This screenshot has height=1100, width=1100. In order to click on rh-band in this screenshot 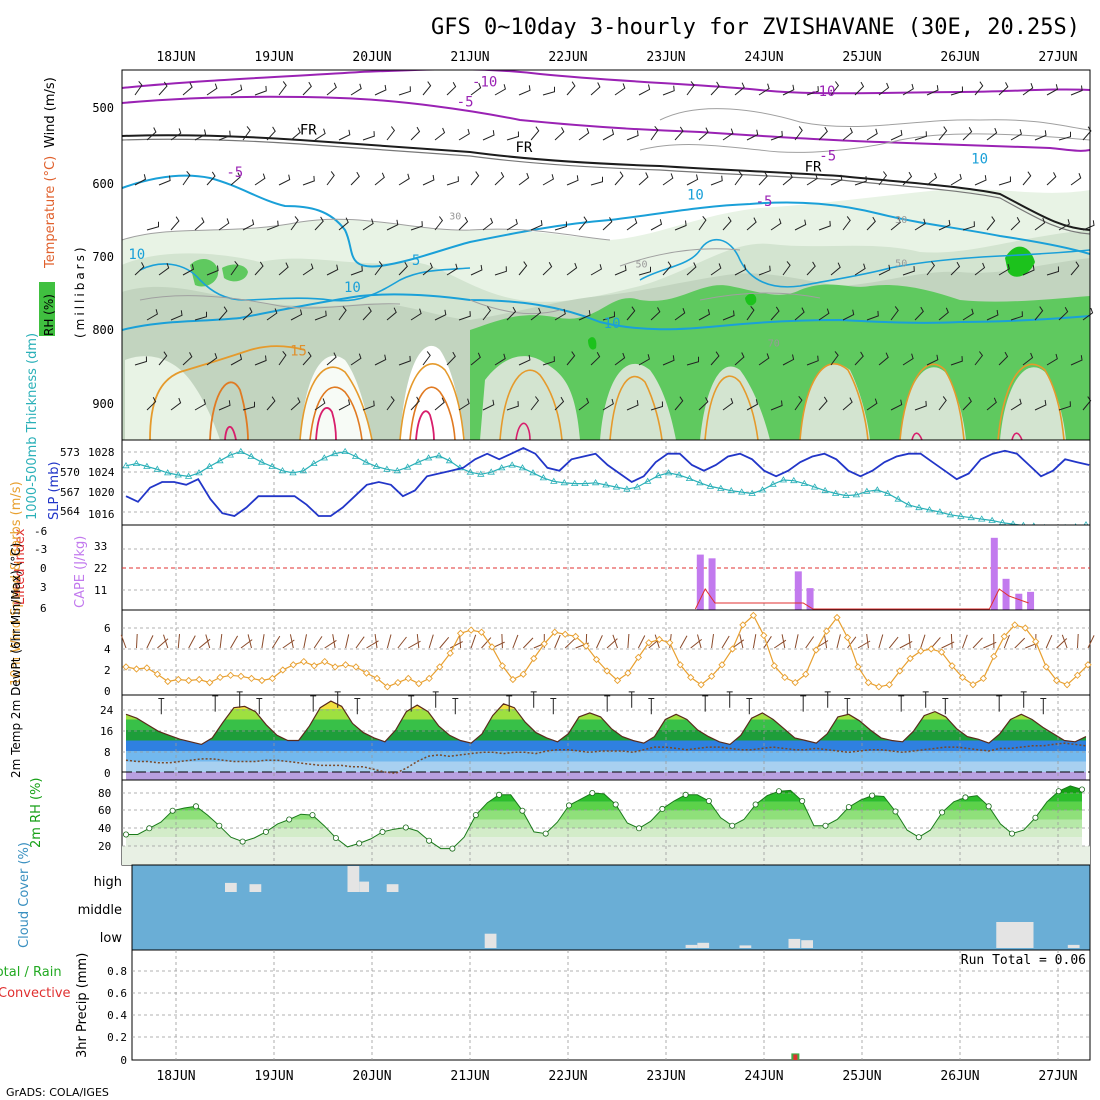, I will do `click(604, 806)`.